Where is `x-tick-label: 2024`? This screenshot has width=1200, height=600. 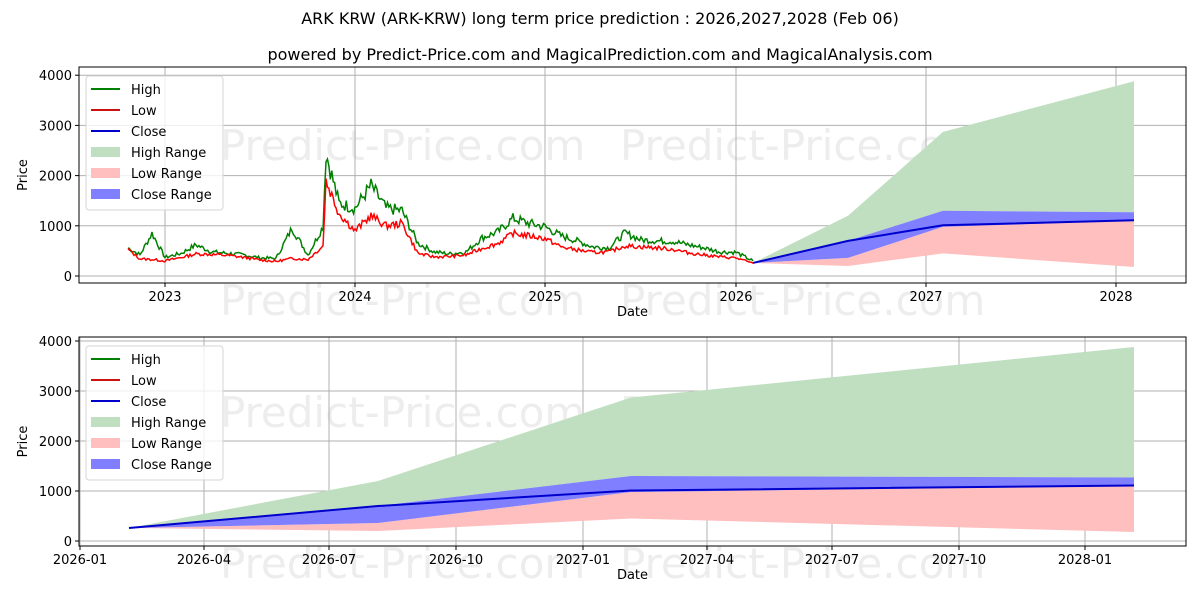
x-tick-label: 2024 is located at coordinates (354, 297).